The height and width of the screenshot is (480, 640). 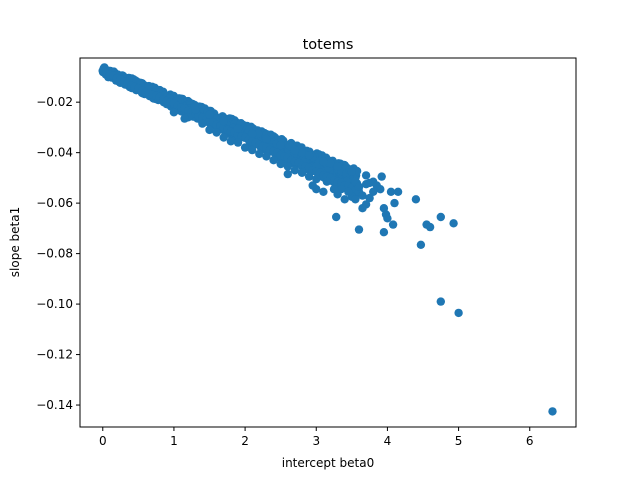 What do you see at coordinates (388, 441) in the screenshot?
I see `x-tick-label: 4` at bounding box center [388, 441].